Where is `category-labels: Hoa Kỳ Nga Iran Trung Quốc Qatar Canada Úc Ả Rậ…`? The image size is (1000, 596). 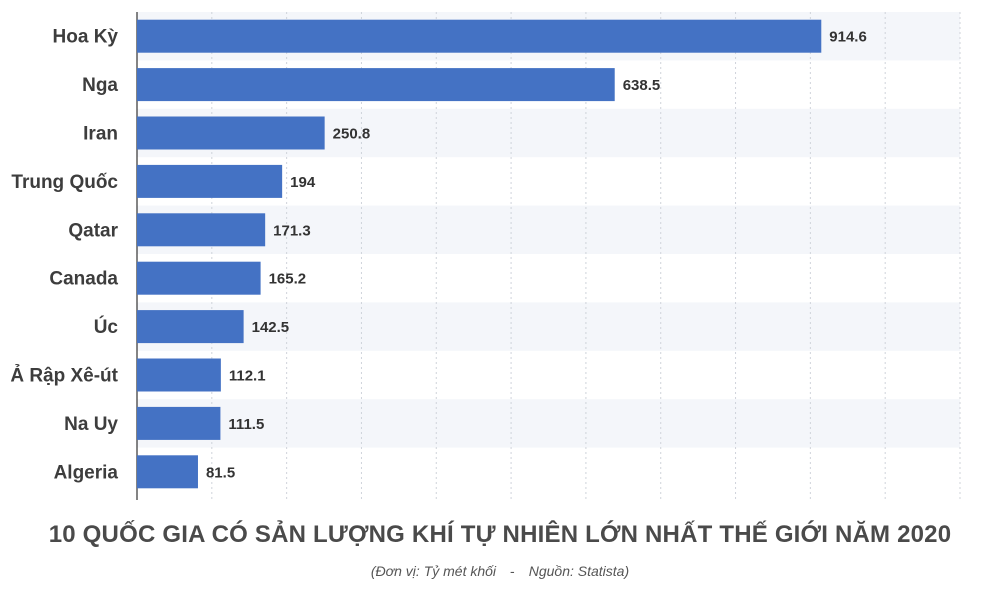 category-labels: Hoa Kỳ Nga Iran Trung Quốc Qatar Canada Úc Ả Rậ… is located at coordinates (64, 255).